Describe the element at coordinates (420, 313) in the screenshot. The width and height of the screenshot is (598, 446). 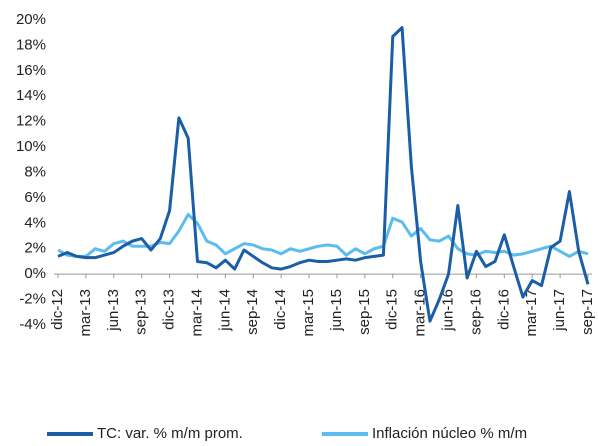
I see `x-tick-label: mar-16` at that location.